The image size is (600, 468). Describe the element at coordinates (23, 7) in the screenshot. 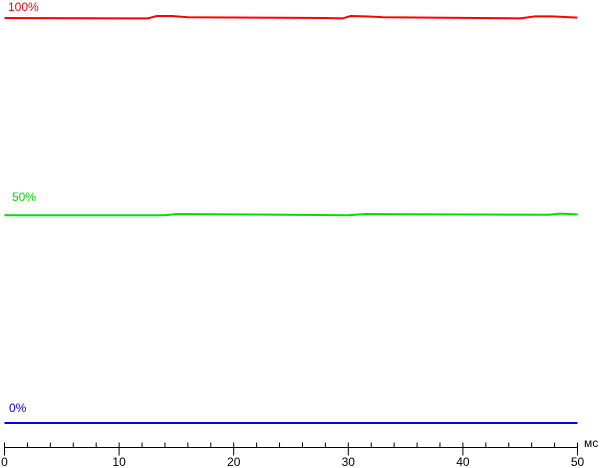

I see `series-label-0: 100%` at that location.